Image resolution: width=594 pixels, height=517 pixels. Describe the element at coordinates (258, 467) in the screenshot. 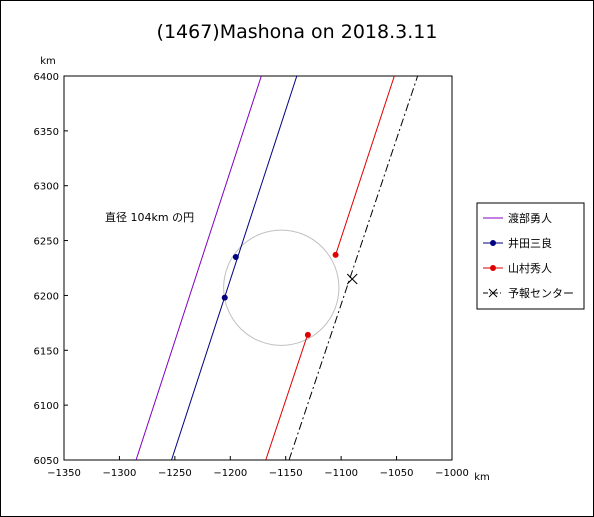

I see `x-ticks: −1350 −1300 −1250 −1200 −1150 −1100 −1050 −1000` at that location.